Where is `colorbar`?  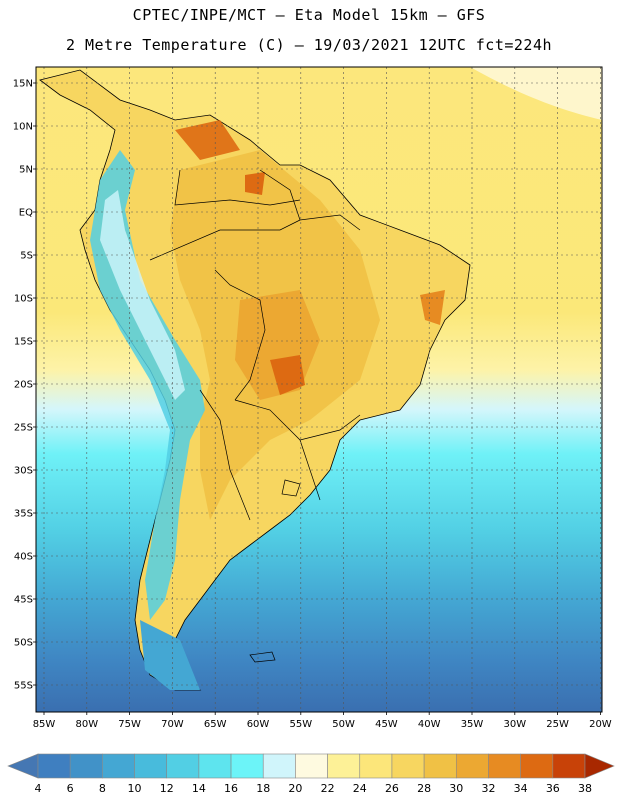 colorbar is located at coordinates (311, 766).